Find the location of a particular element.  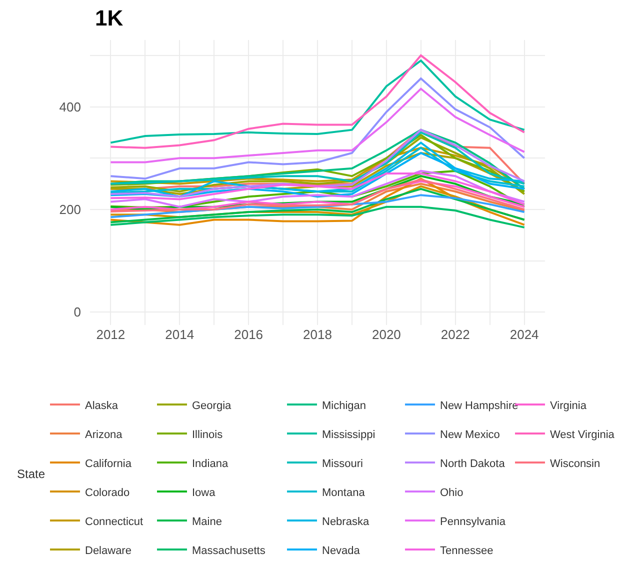

x-tick-label: 2014 is located at coordinates (179, 334).